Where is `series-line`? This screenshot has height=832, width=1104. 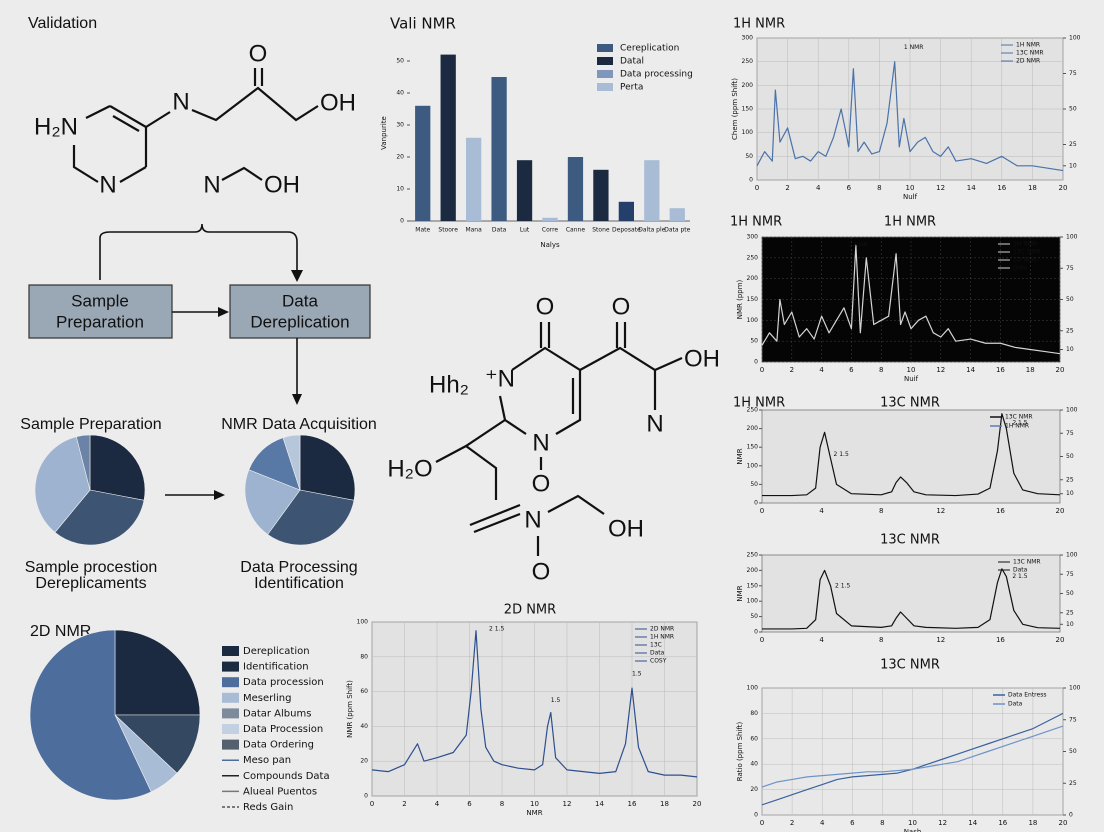 series-line is located at coordinates (911, 299).